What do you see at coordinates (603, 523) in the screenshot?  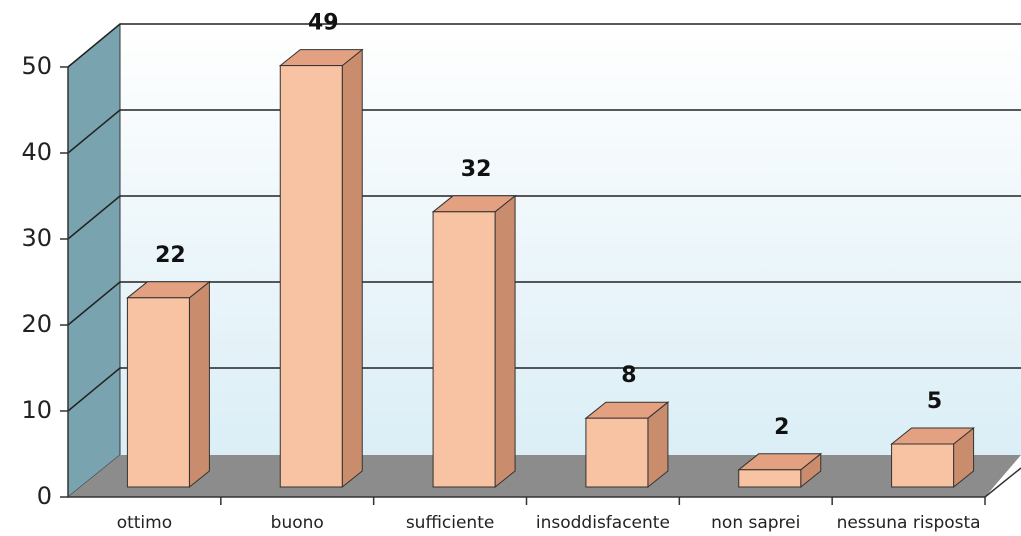 I see `x-tick-label: insoddisfacente` at bounding box center [603, 523].